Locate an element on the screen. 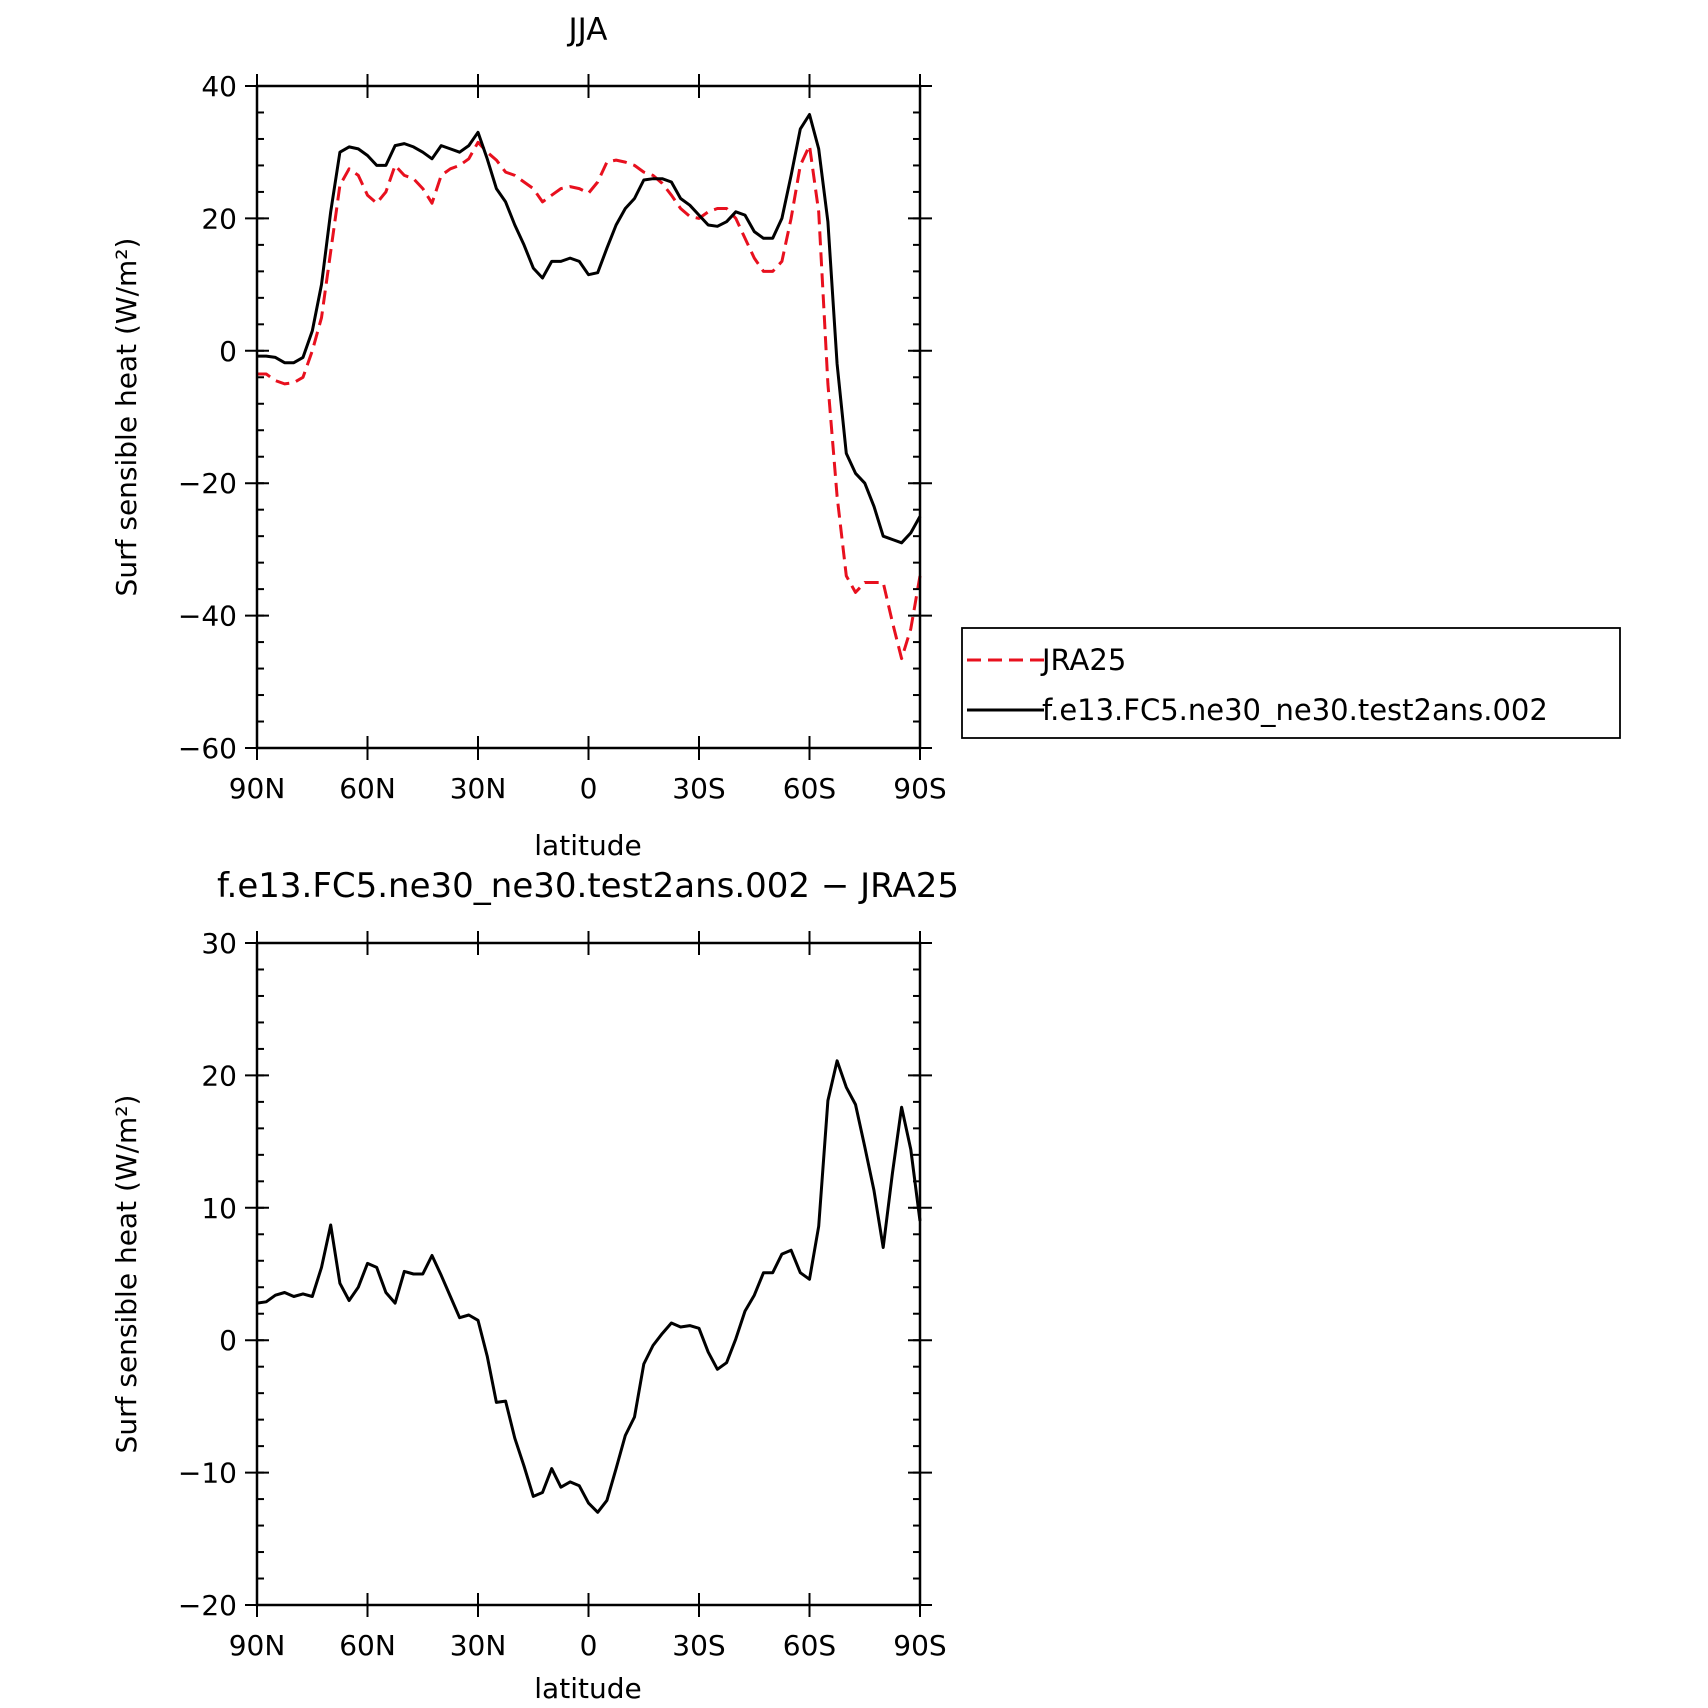  y-tick-label: −40 is located at coordinates (207, 616).